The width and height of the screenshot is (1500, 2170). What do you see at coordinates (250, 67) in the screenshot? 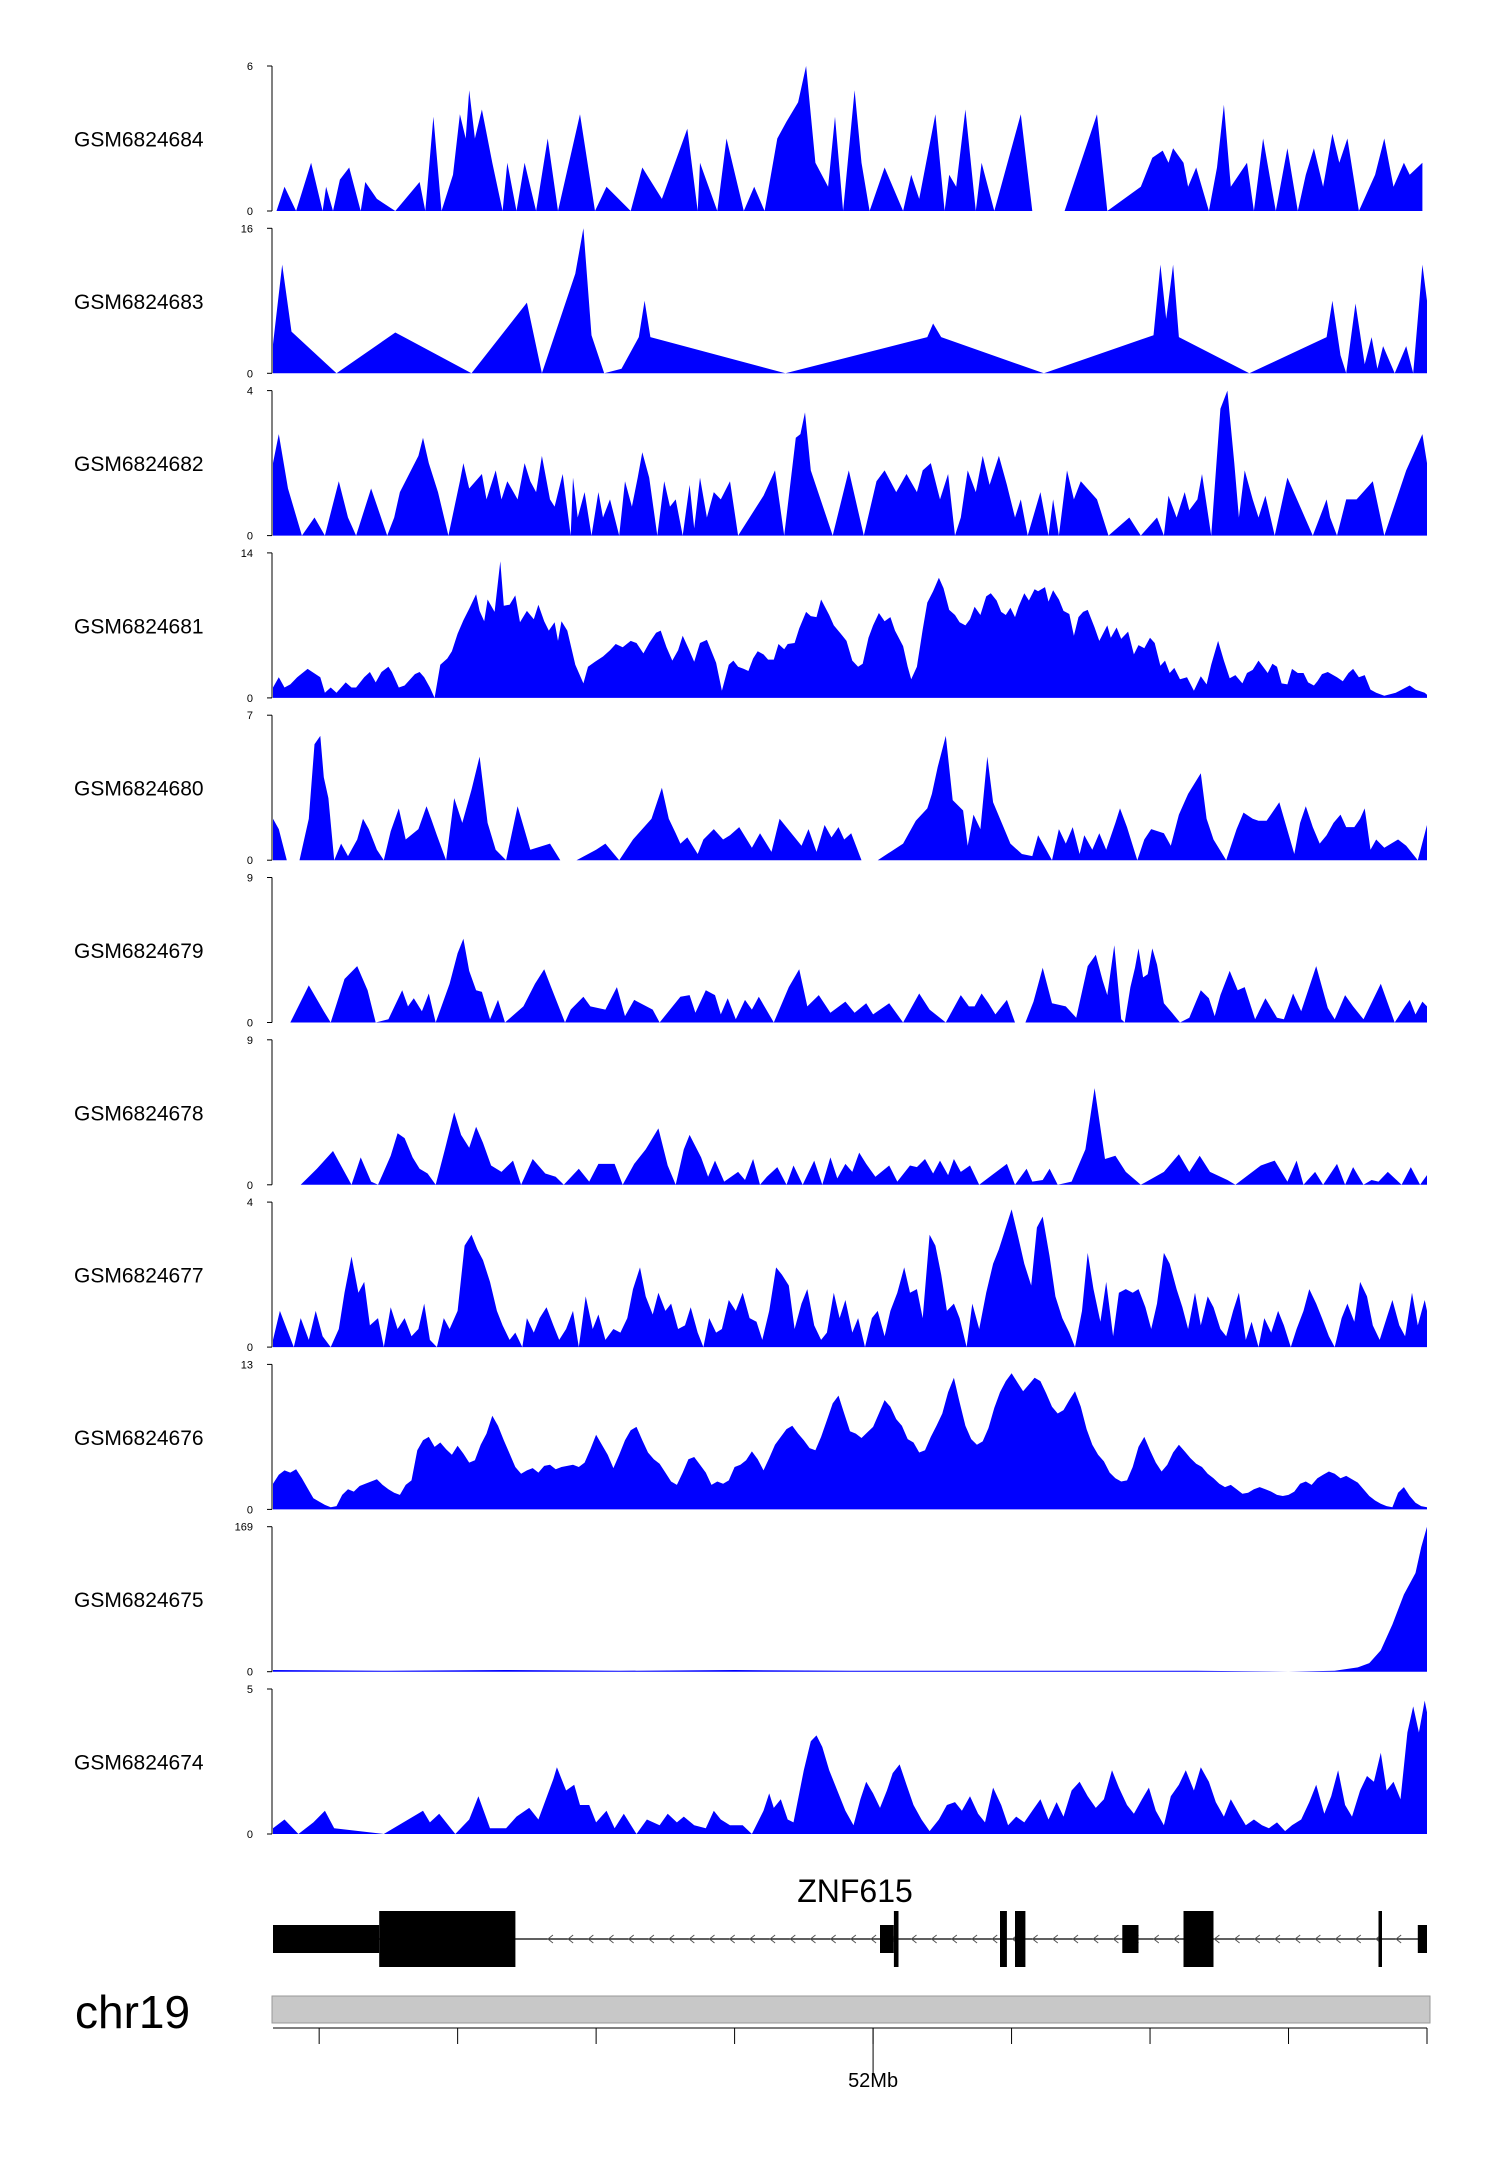
I see `y-max-label: 6` at bounding box center [250, 67].